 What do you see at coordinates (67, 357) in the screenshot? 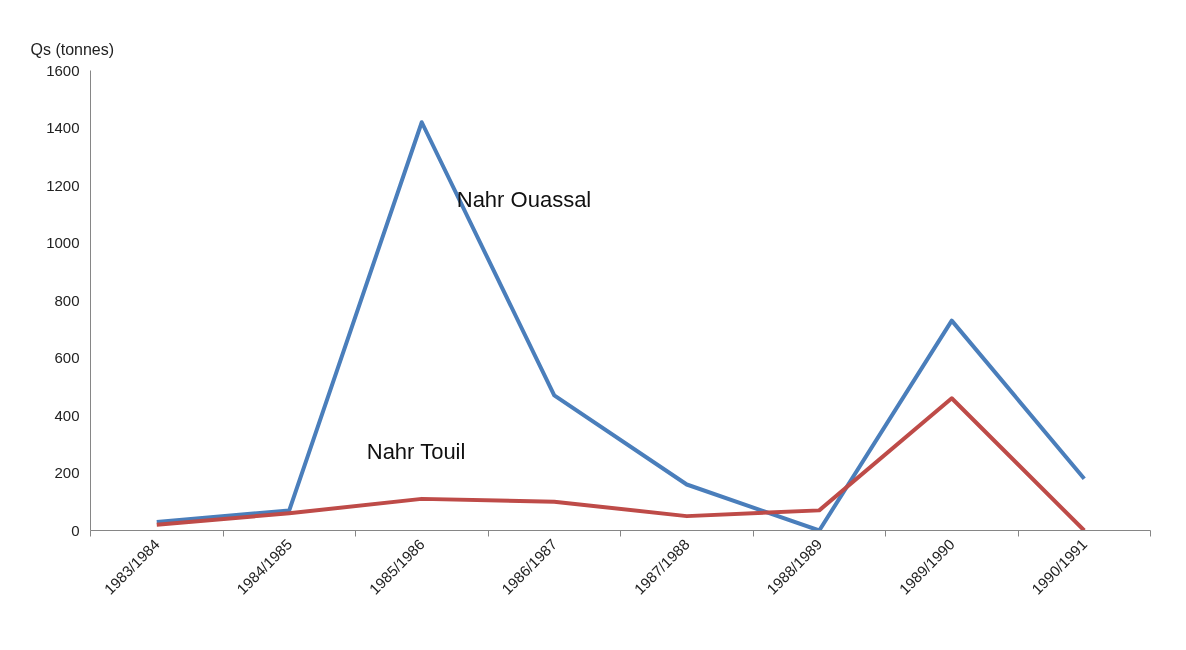
I see `y-tick-label: 600` at bounding box center [67, 357].